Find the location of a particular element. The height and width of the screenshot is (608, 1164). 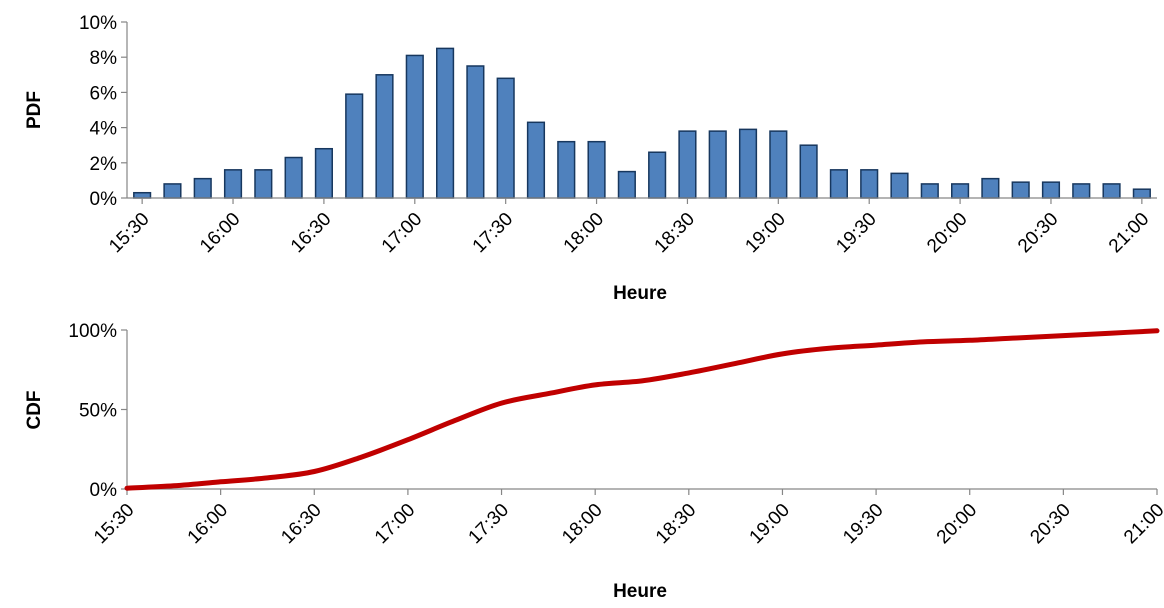

pdf-x-tick-label: 21:00 is located at coordinates (1129, 233).